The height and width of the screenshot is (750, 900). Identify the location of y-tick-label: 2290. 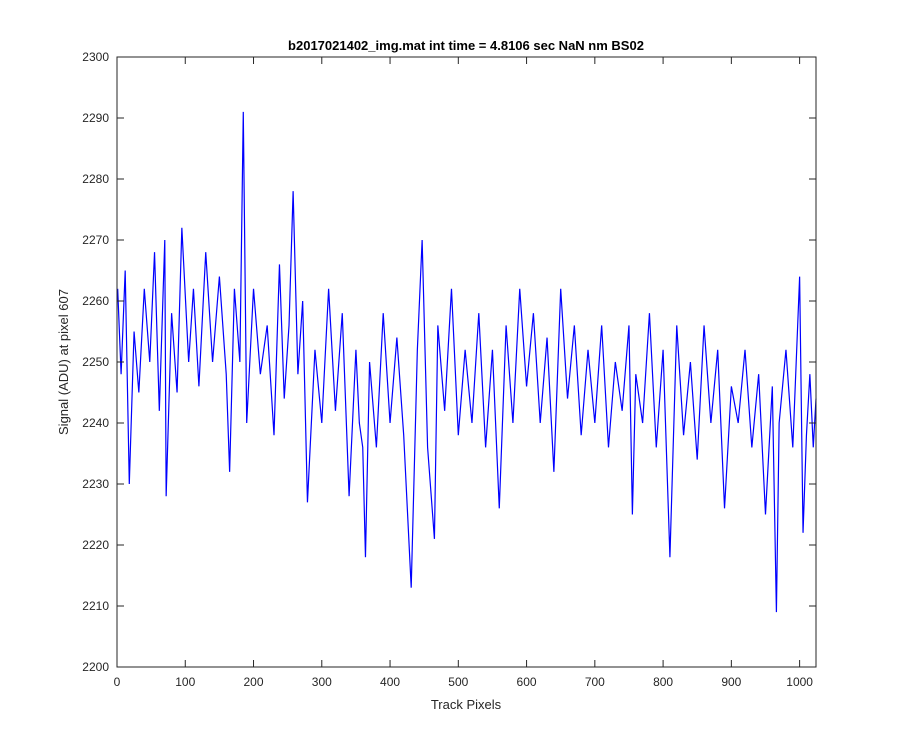
(95, 118).